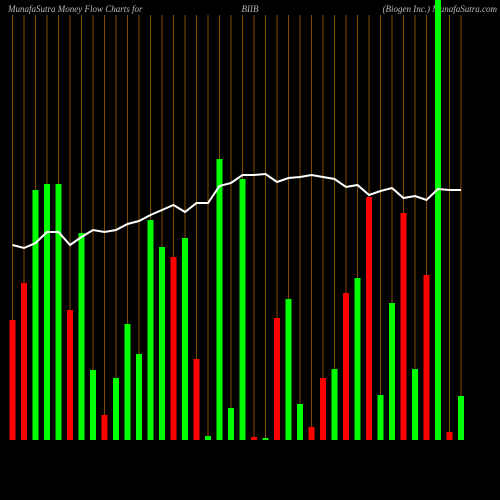 The width and height of the screenshot is (500, 500). I want to click on chart-title: BIIB, so click(250, 9).